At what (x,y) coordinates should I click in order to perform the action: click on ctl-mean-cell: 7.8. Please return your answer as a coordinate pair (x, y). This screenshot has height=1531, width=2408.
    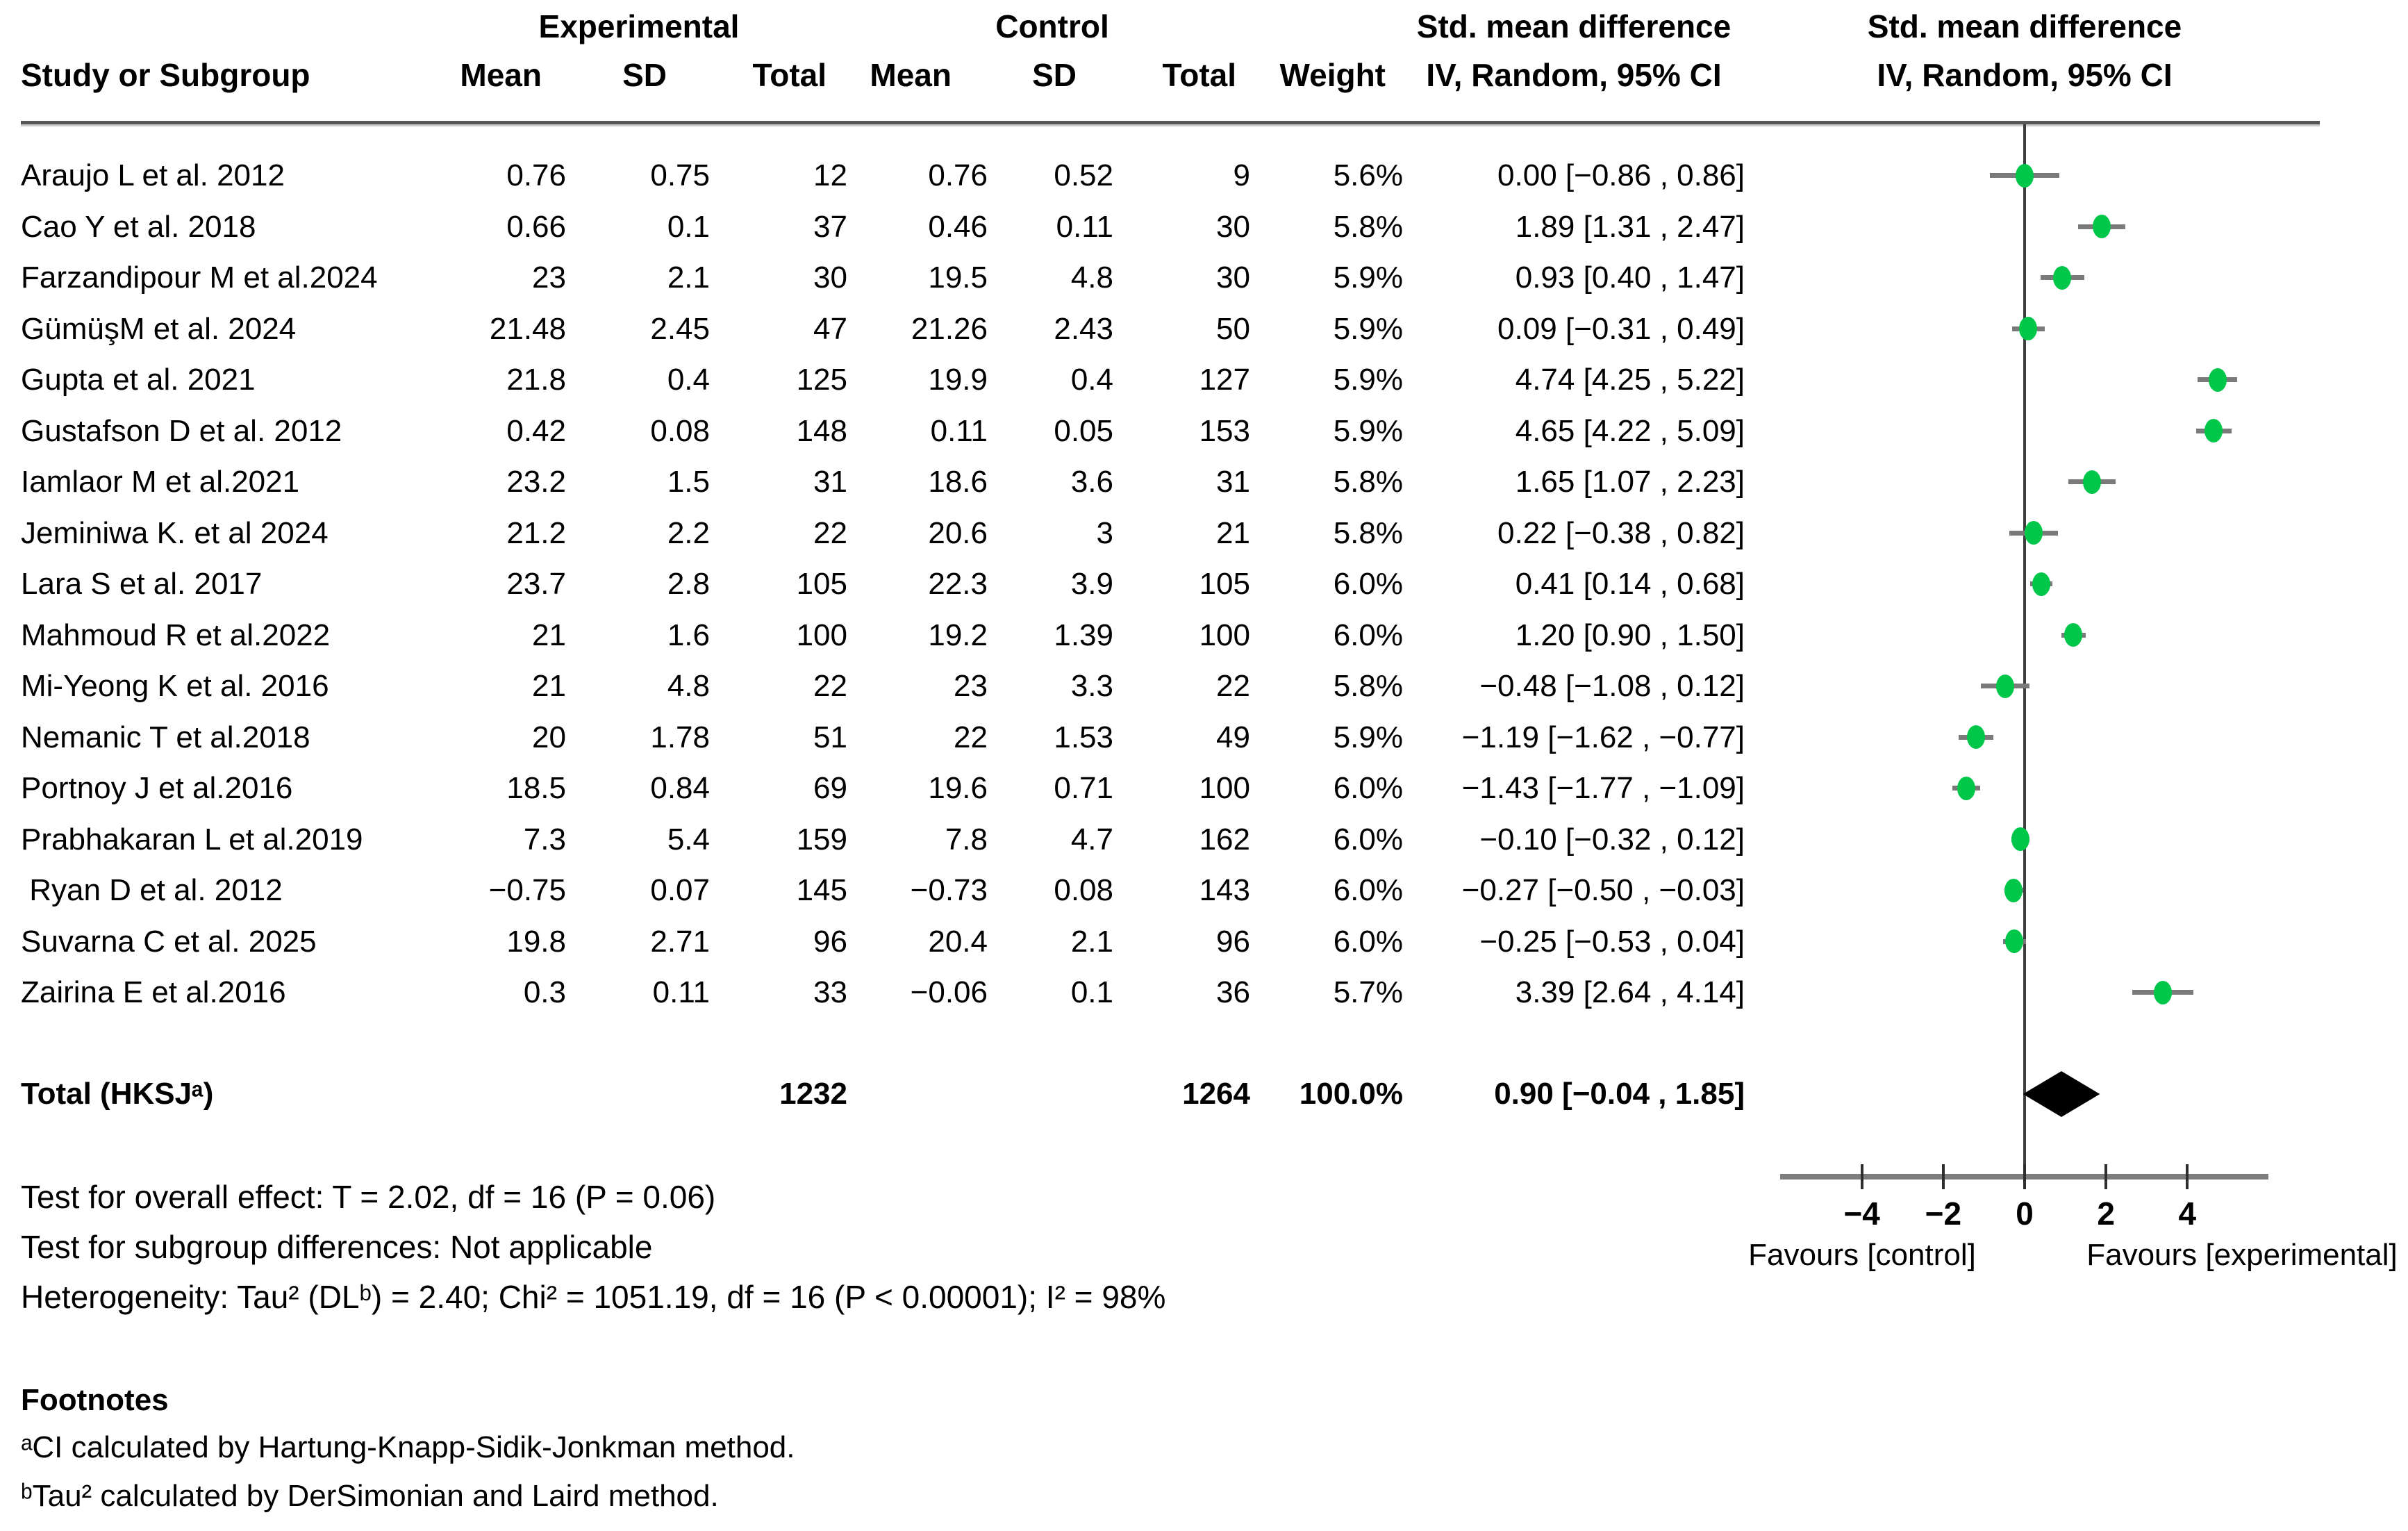
    Looking at the image, I should click on (966, 839).